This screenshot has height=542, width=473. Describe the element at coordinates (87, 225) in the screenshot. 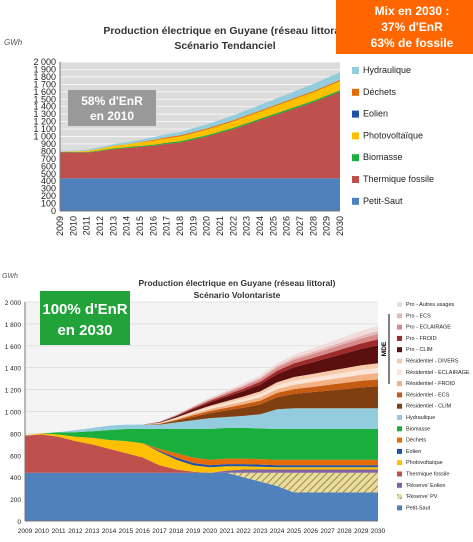

I see `x-tick-label: 2011` at that location.